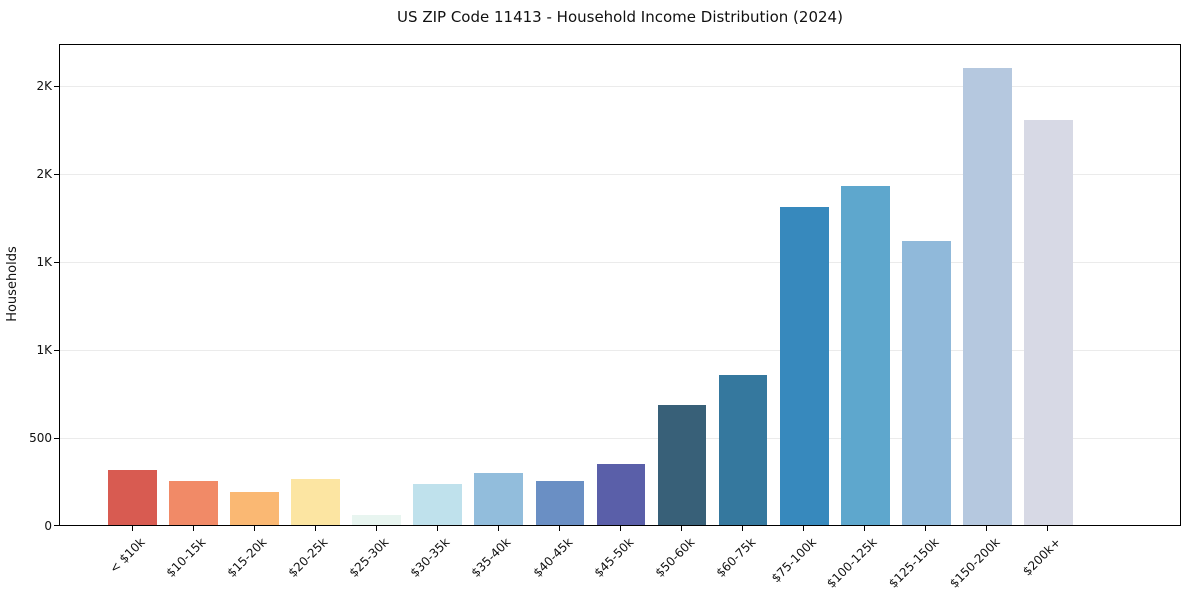  What do you see at coordinates (621, 494) in the screenshot?
I see `bar-45-50k` at bounding box center [621, 494].